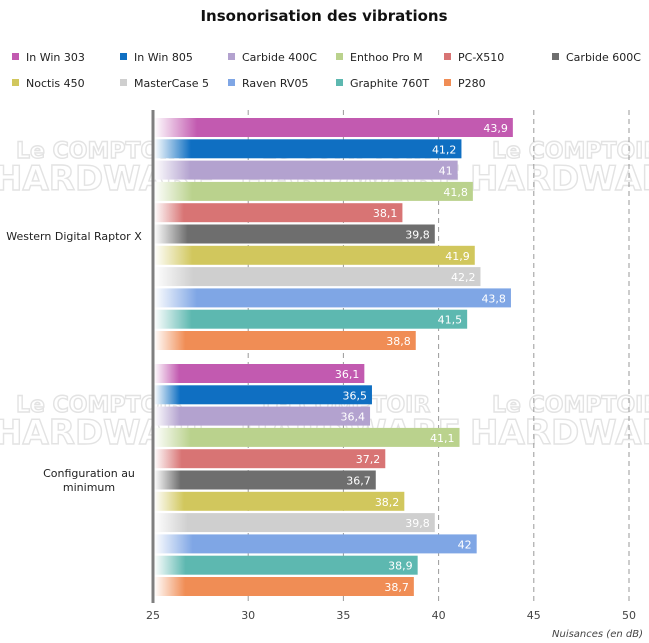 The image size is (649, 643). I want to click on bar-value-label: 36,5, so click(354, 395).